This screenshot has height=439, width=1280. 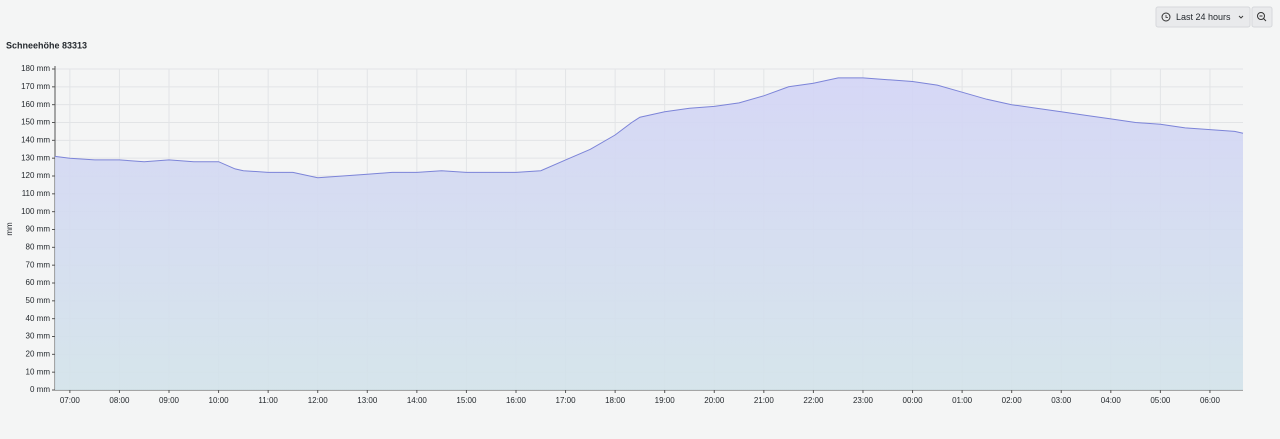 What do you see at coordinates (35, 86) in the screenshot?
I see `y-tick-label: 170 mm` at bounding box center [35, 86].